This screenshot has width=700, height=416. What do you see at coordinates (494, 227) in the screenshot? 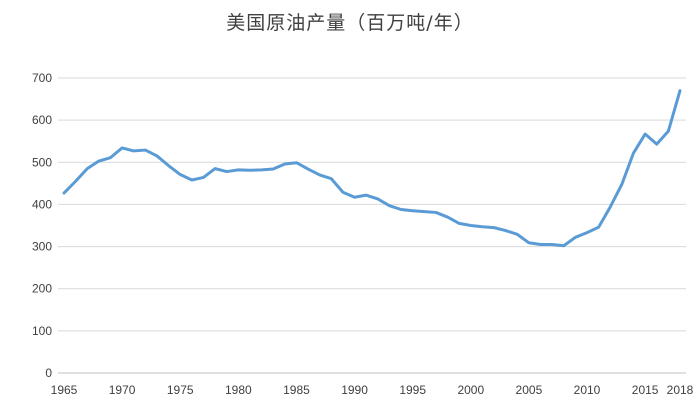
I see `data-point-2002` at bounding box center [494, 227].